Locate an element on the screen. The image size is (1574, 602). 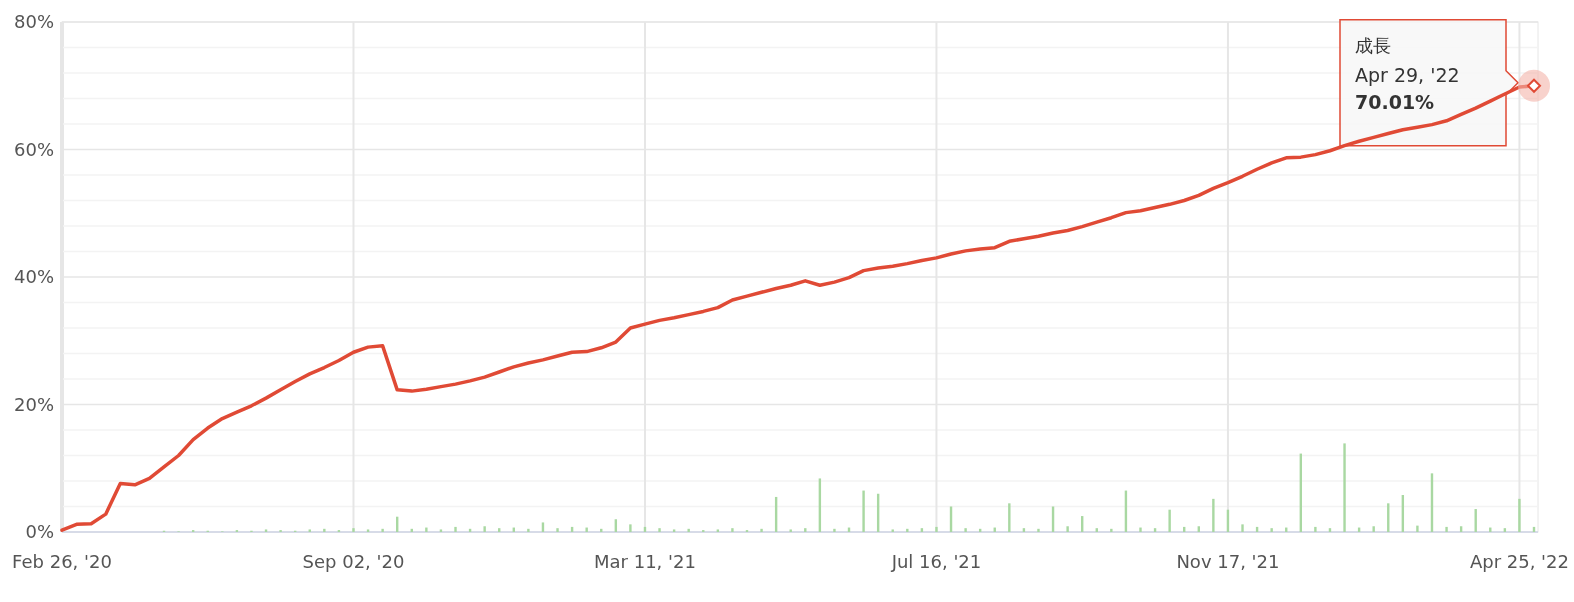
x-tick-label: Feb 26, '20 is located at coordinates (62, 561).